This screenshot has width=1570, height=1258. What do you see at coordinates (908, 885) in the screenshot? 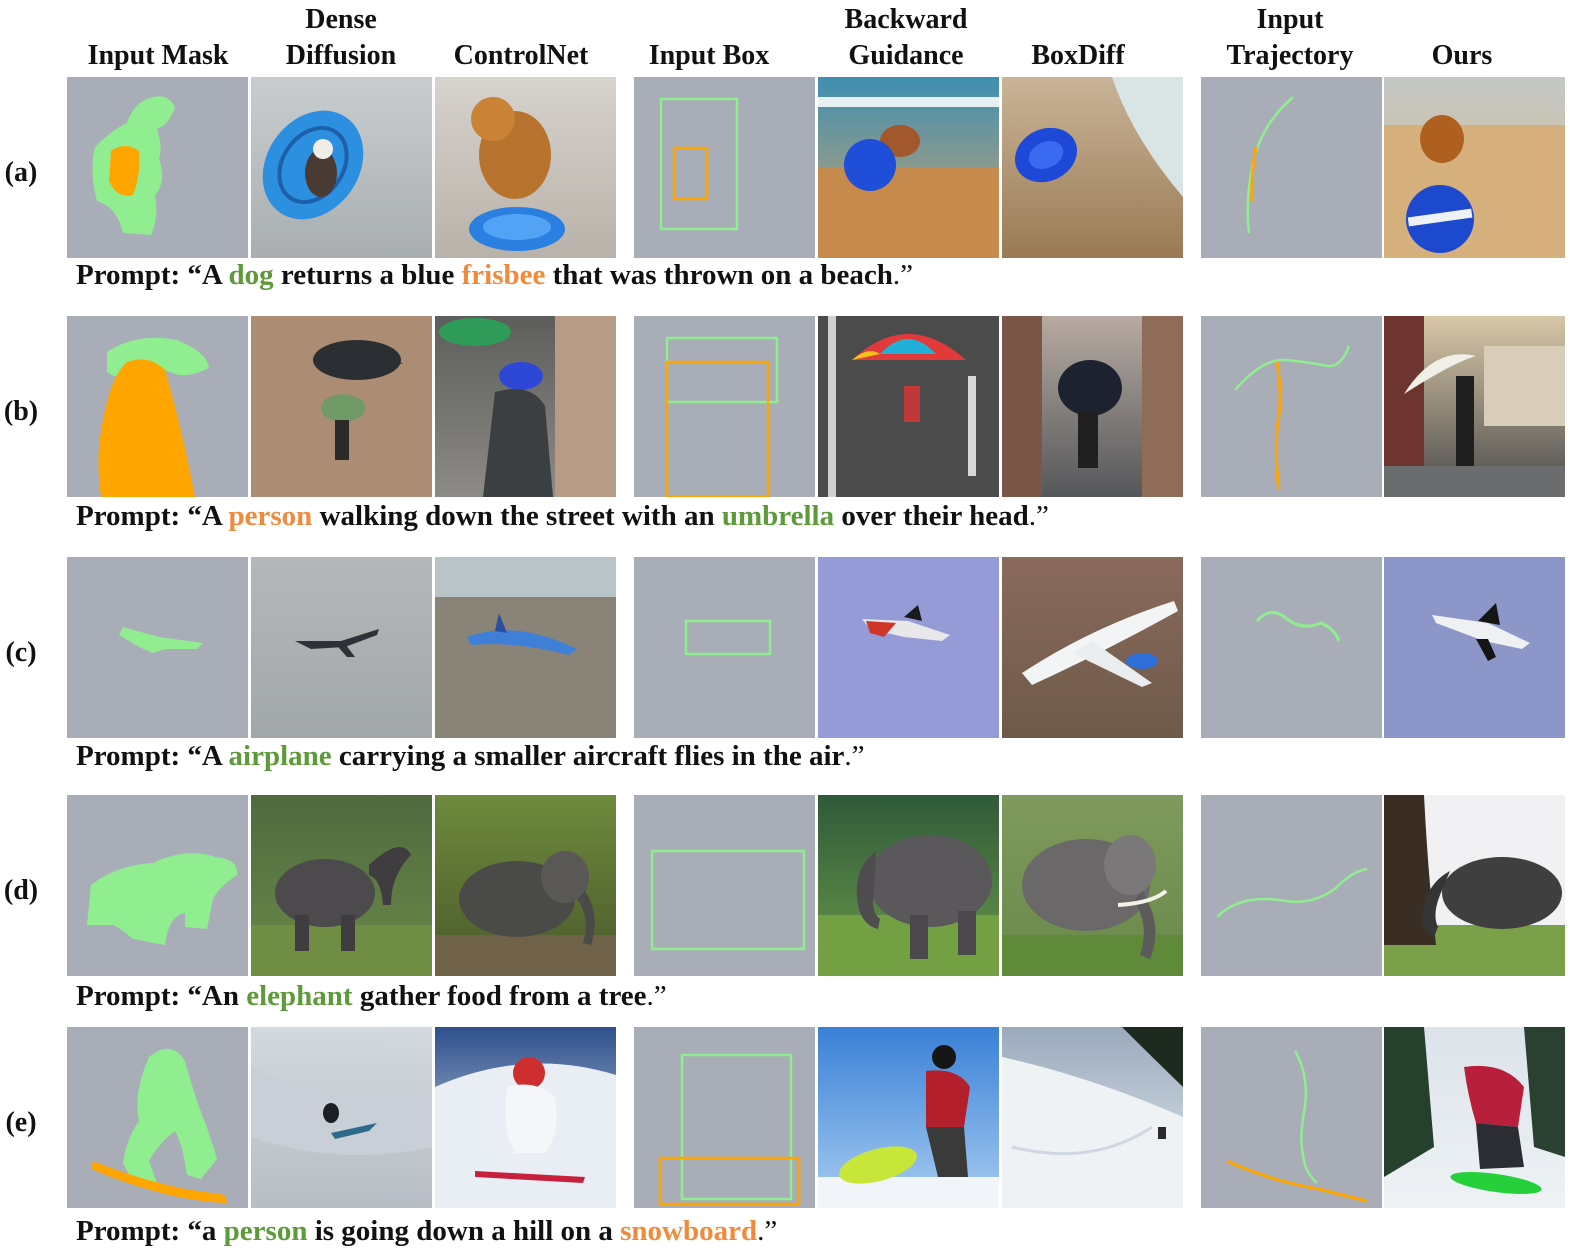
I see `image-bg-d` at bounding box center [908, 885].